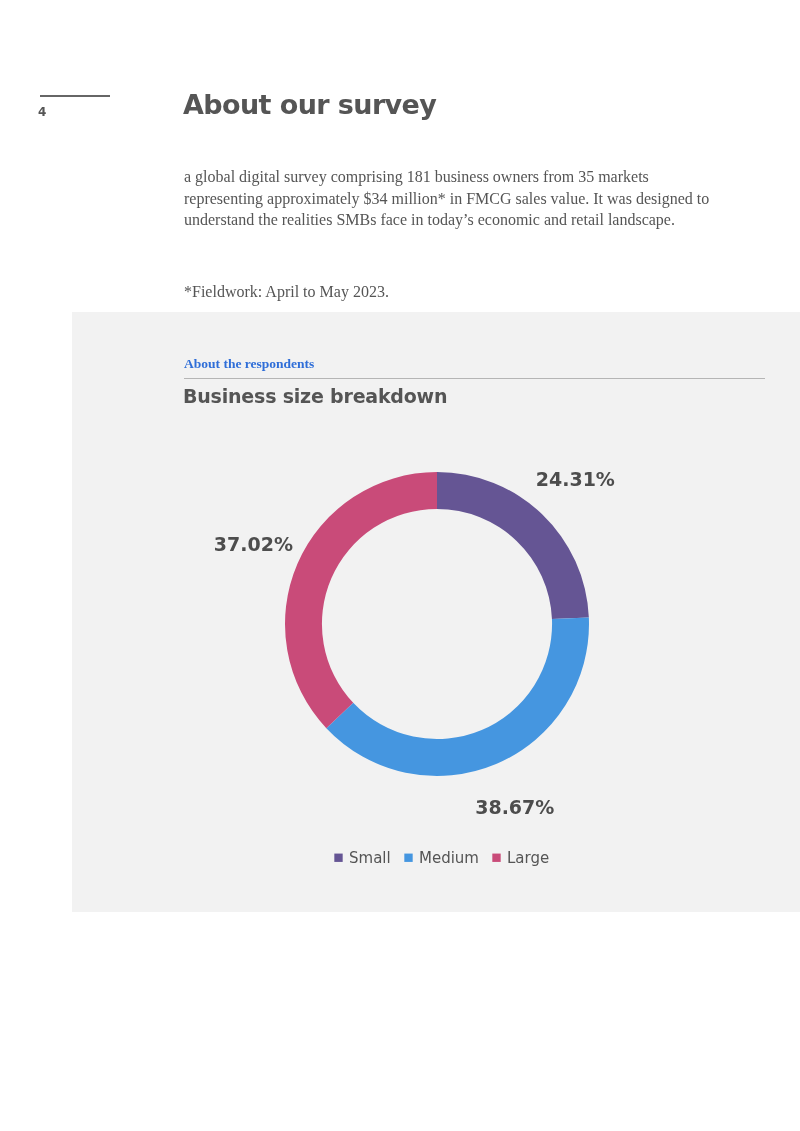 The image size is (800, 1131). I want to click on donut-slice, so click(457, 696).